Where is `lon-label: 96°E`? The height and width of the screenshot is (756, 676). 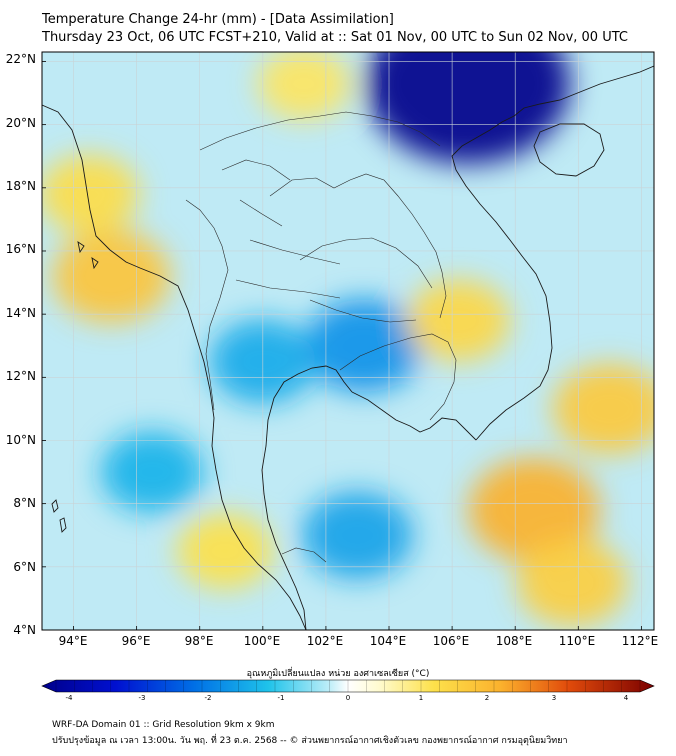 lon-label: 96°E is located at coordinates (136, 641).